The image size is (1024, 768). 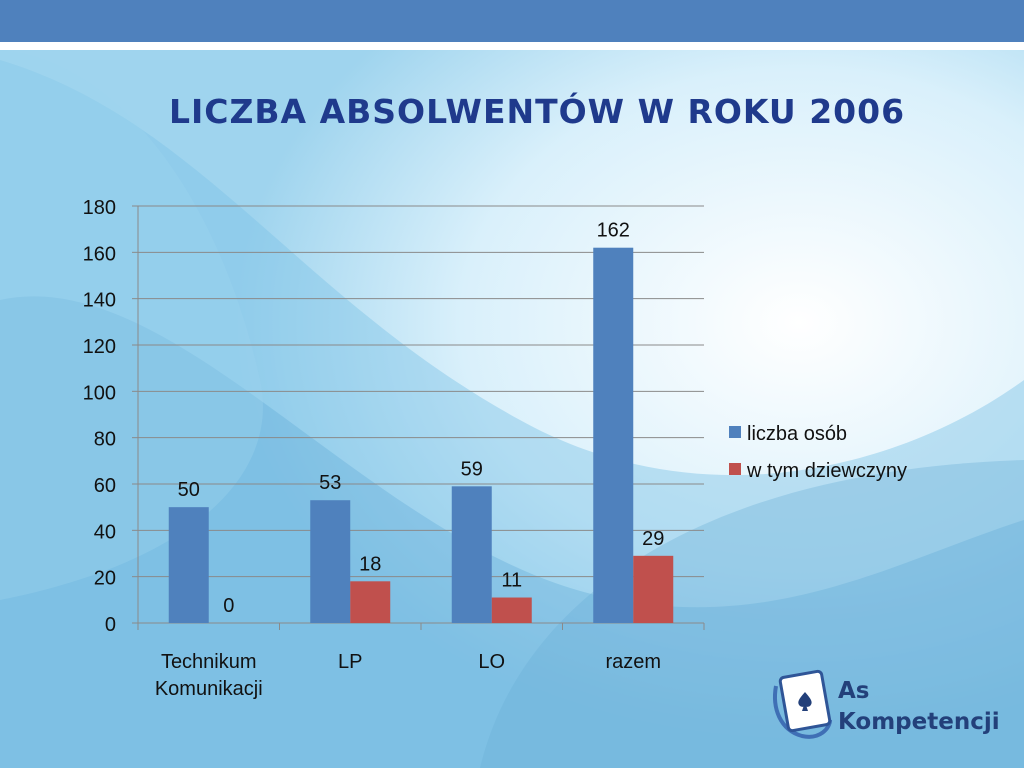 I want to click on x-tick-label: LO, so click(x=491, y=662).